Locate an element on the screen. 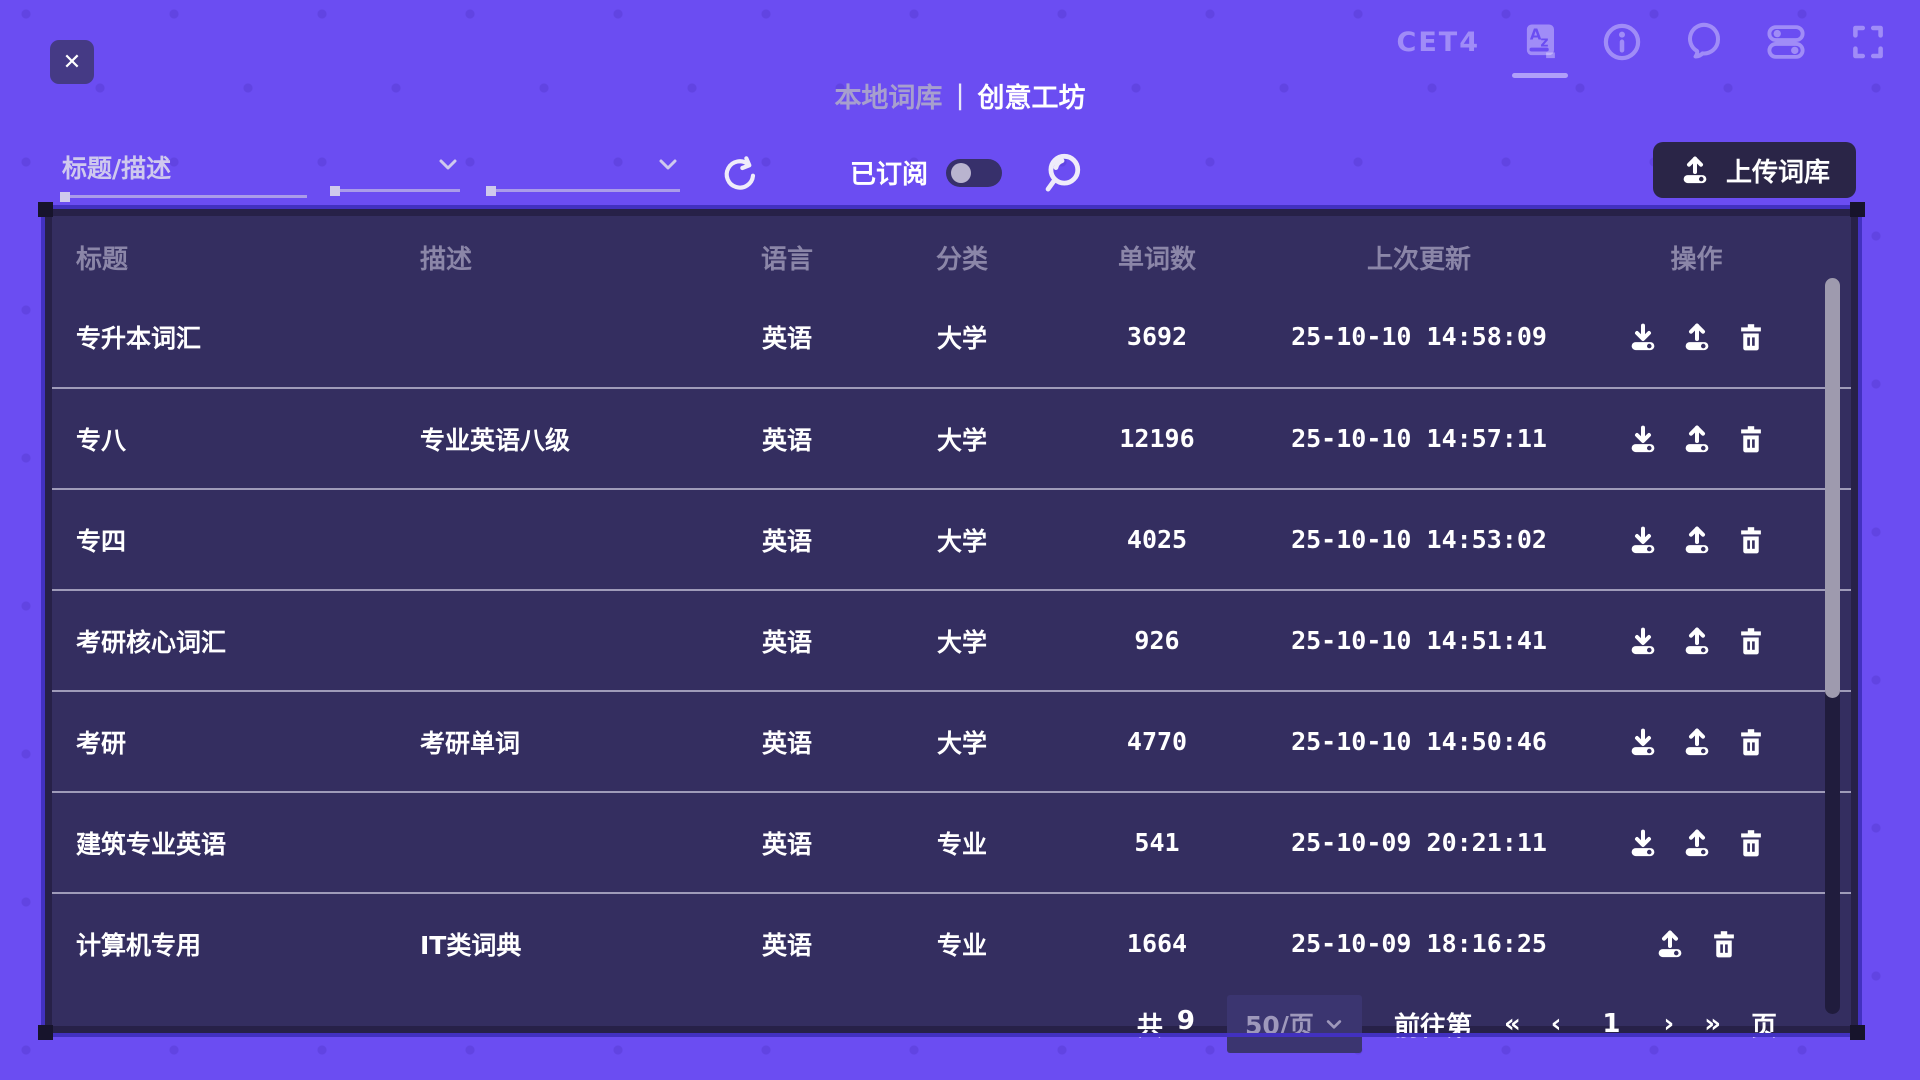 This screenshot has width=1920, height=1080. row-count: 3692 is located at coordinates (1157, 336).